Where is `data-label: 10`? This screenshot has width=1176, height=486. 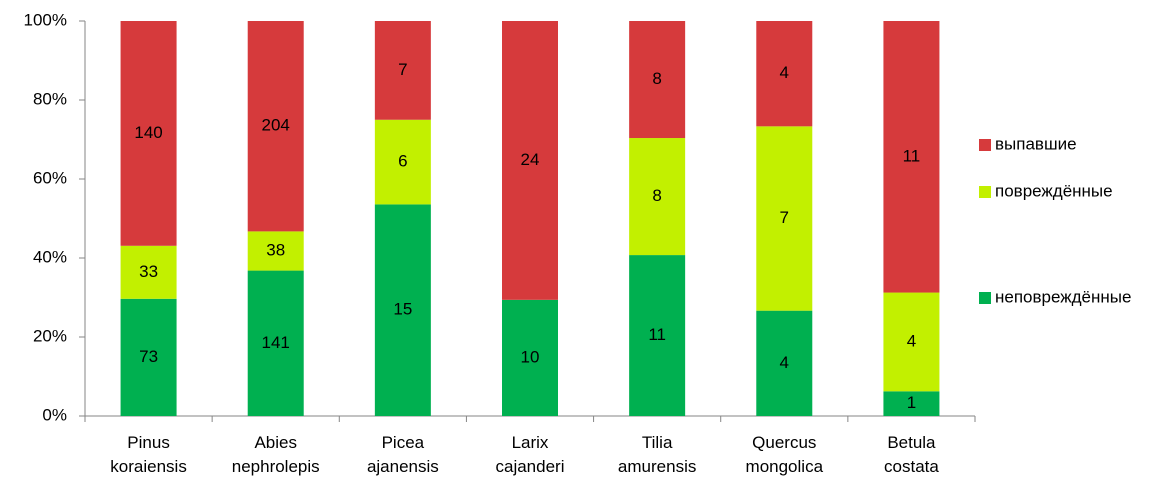
data-label: 10 is located at coordinates (530, 356).